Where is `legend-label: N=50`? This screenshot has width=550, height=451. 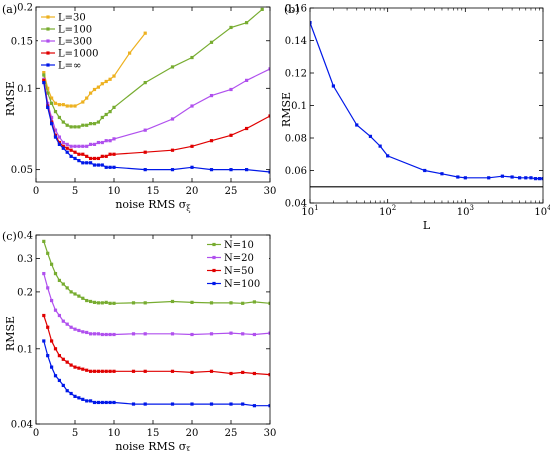
legend-label: N=50 is located at coordinates (239, 271).